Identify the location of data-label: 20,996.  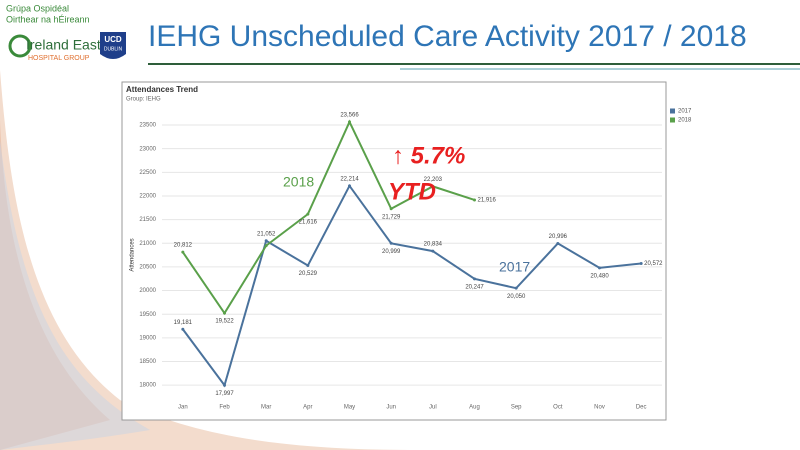
(558, 237).